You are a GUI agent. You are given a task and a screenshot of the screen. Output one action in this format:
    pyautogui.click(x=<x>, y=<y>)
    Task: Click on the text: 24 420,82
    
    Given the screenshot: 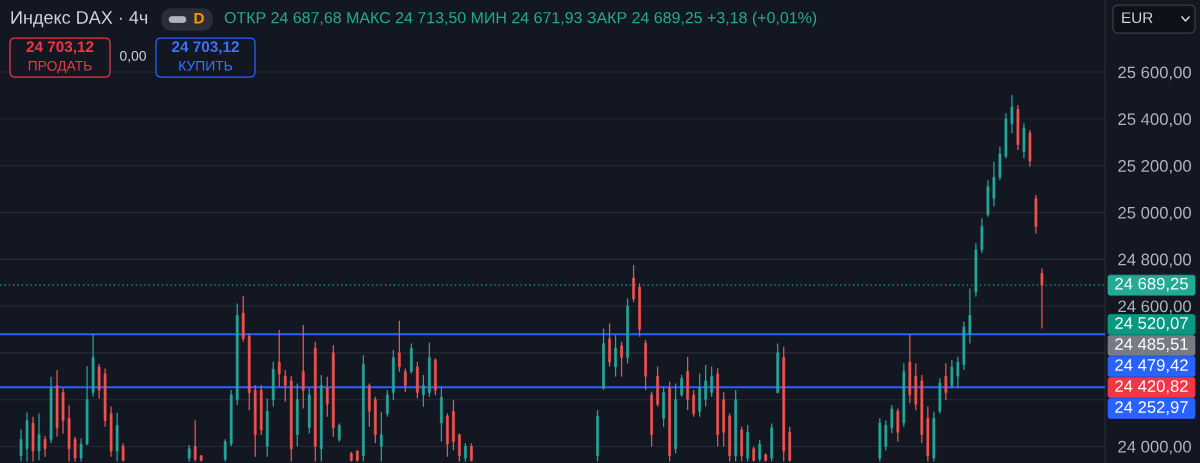 What is the action you would take?
    pyautogui.click(x=1151, y=387)
    